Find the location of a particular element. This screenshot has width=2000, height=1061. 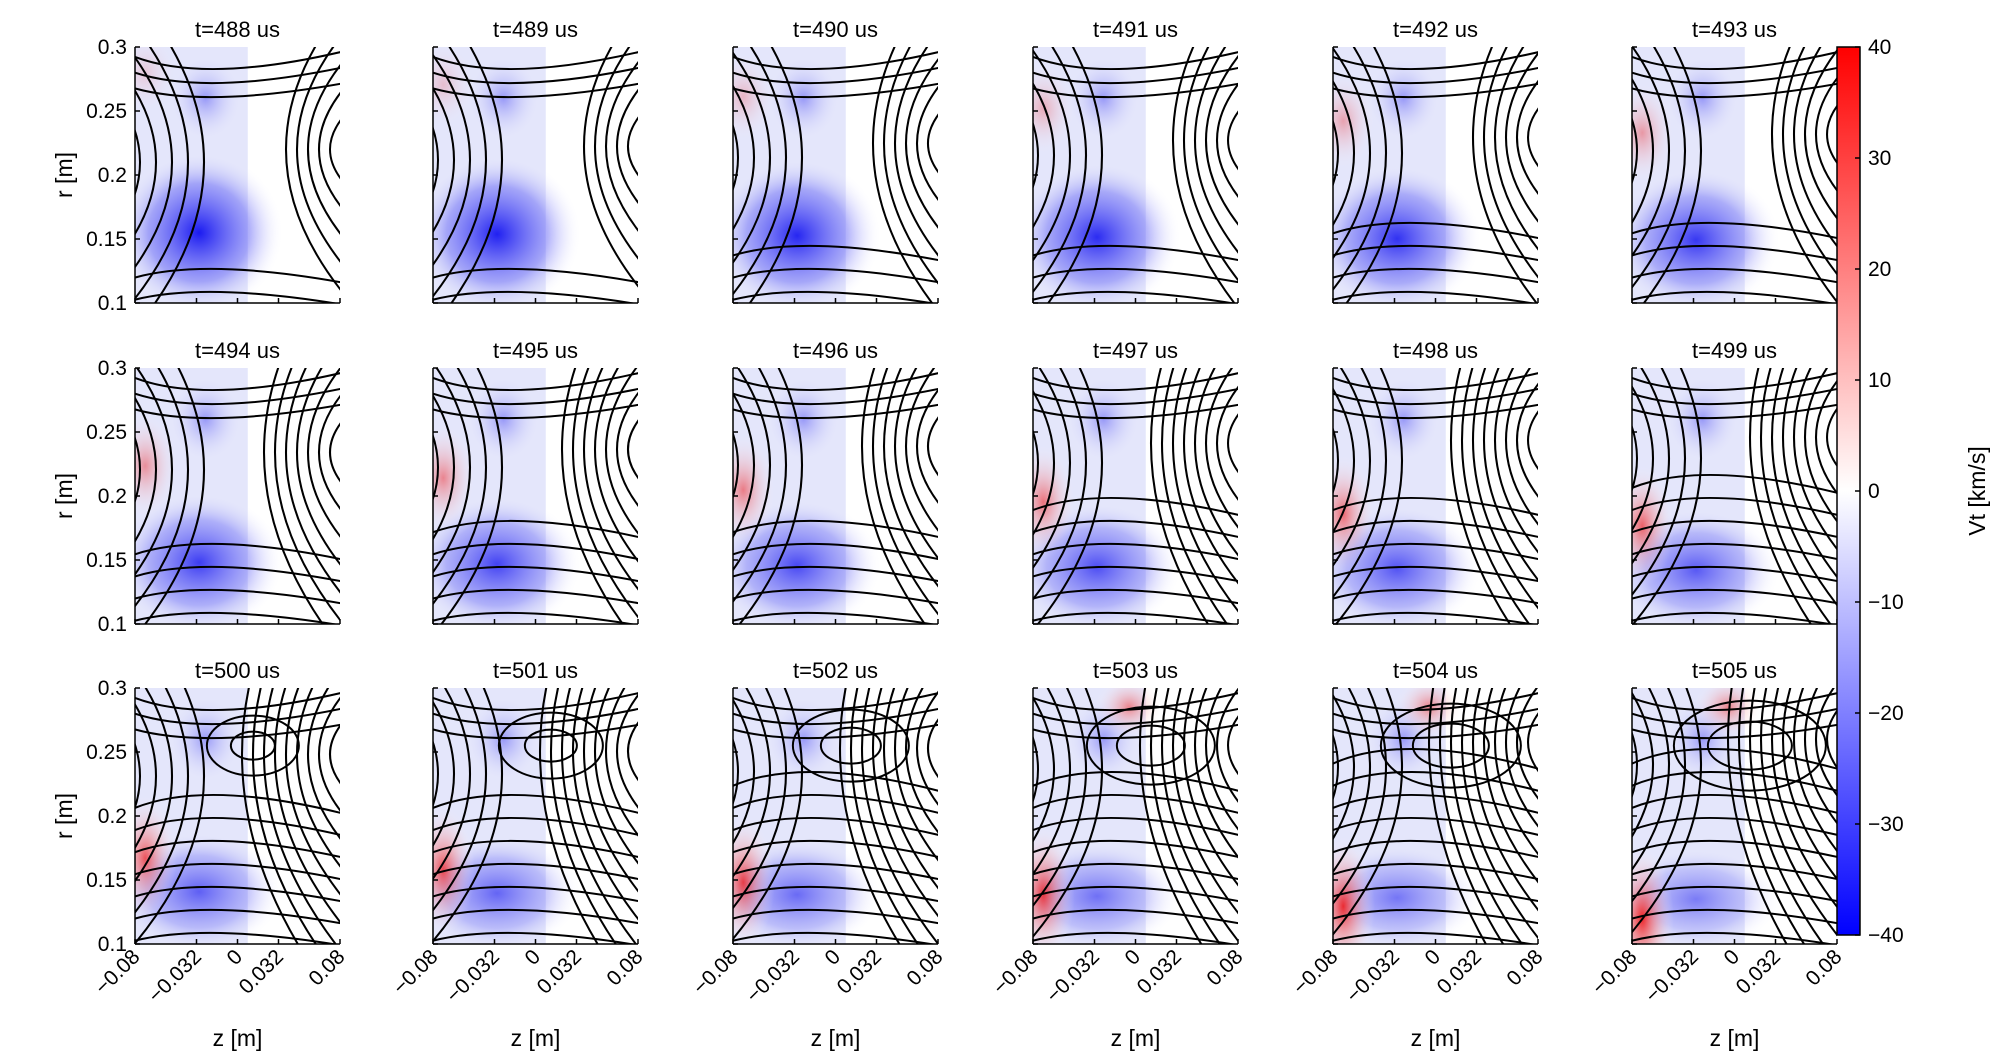

colorbar-tick-label: 30 is located at coordinates (1879, 158).